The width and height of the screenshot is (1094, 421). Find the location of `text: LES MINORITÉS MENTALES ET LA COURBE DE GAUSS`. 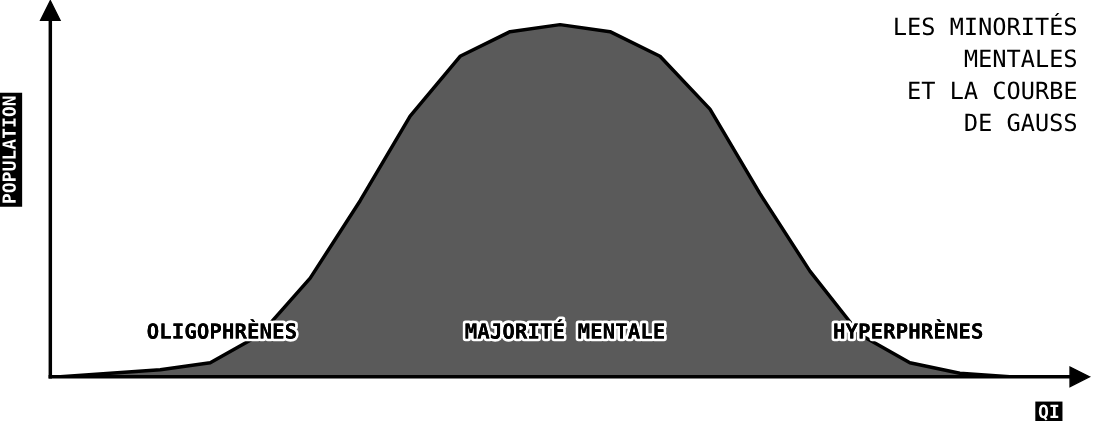

text: LES MINORITÉS MENTALES ET LA COURBE DE GAUSS is located at coordinates (986, 72).